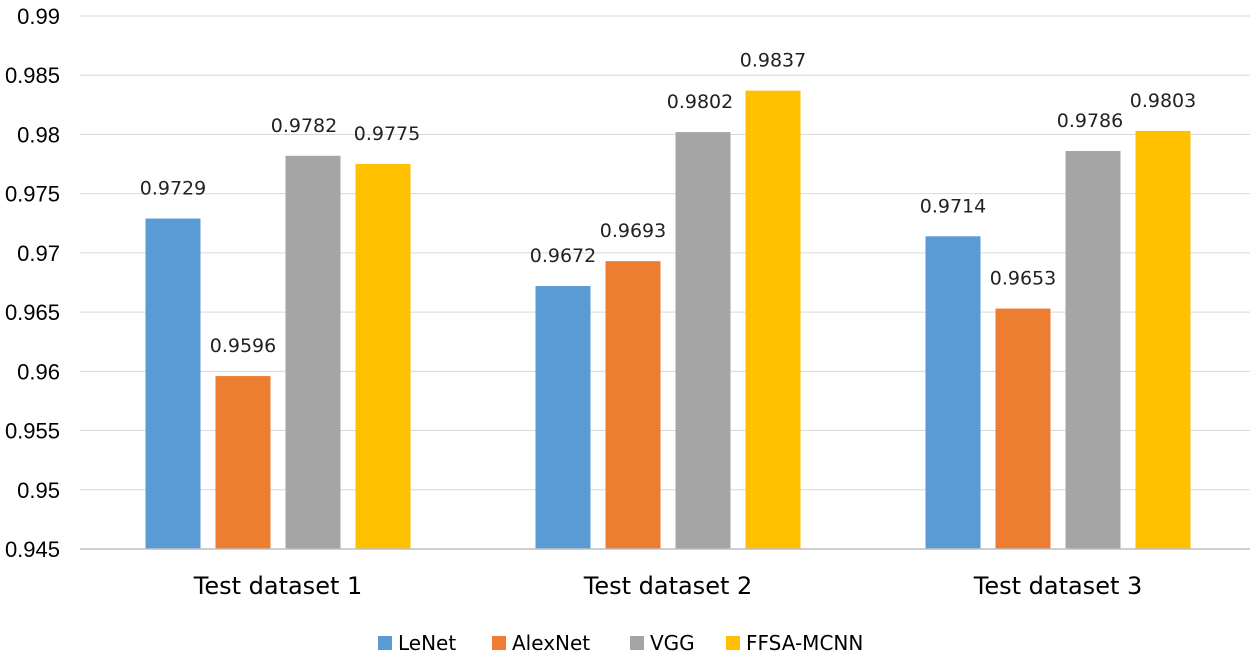  What do you see at coordinates (563, 256) in the screenshot?
I see `data-label: 0.9672` at bounding box center [563, 256].